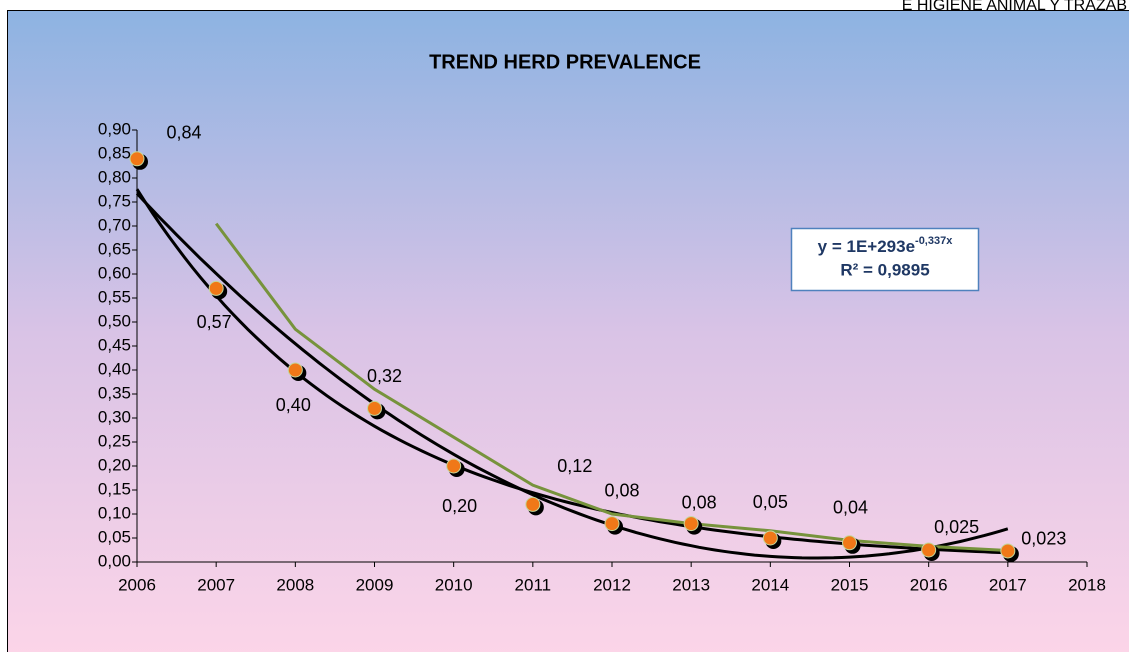 The height and width of the screenshot is (652, 1129). What do you see at coordinates (114, 224) in the screenshot?
I see `y-tick-label: 0,70` at bounding box center [114, 224].